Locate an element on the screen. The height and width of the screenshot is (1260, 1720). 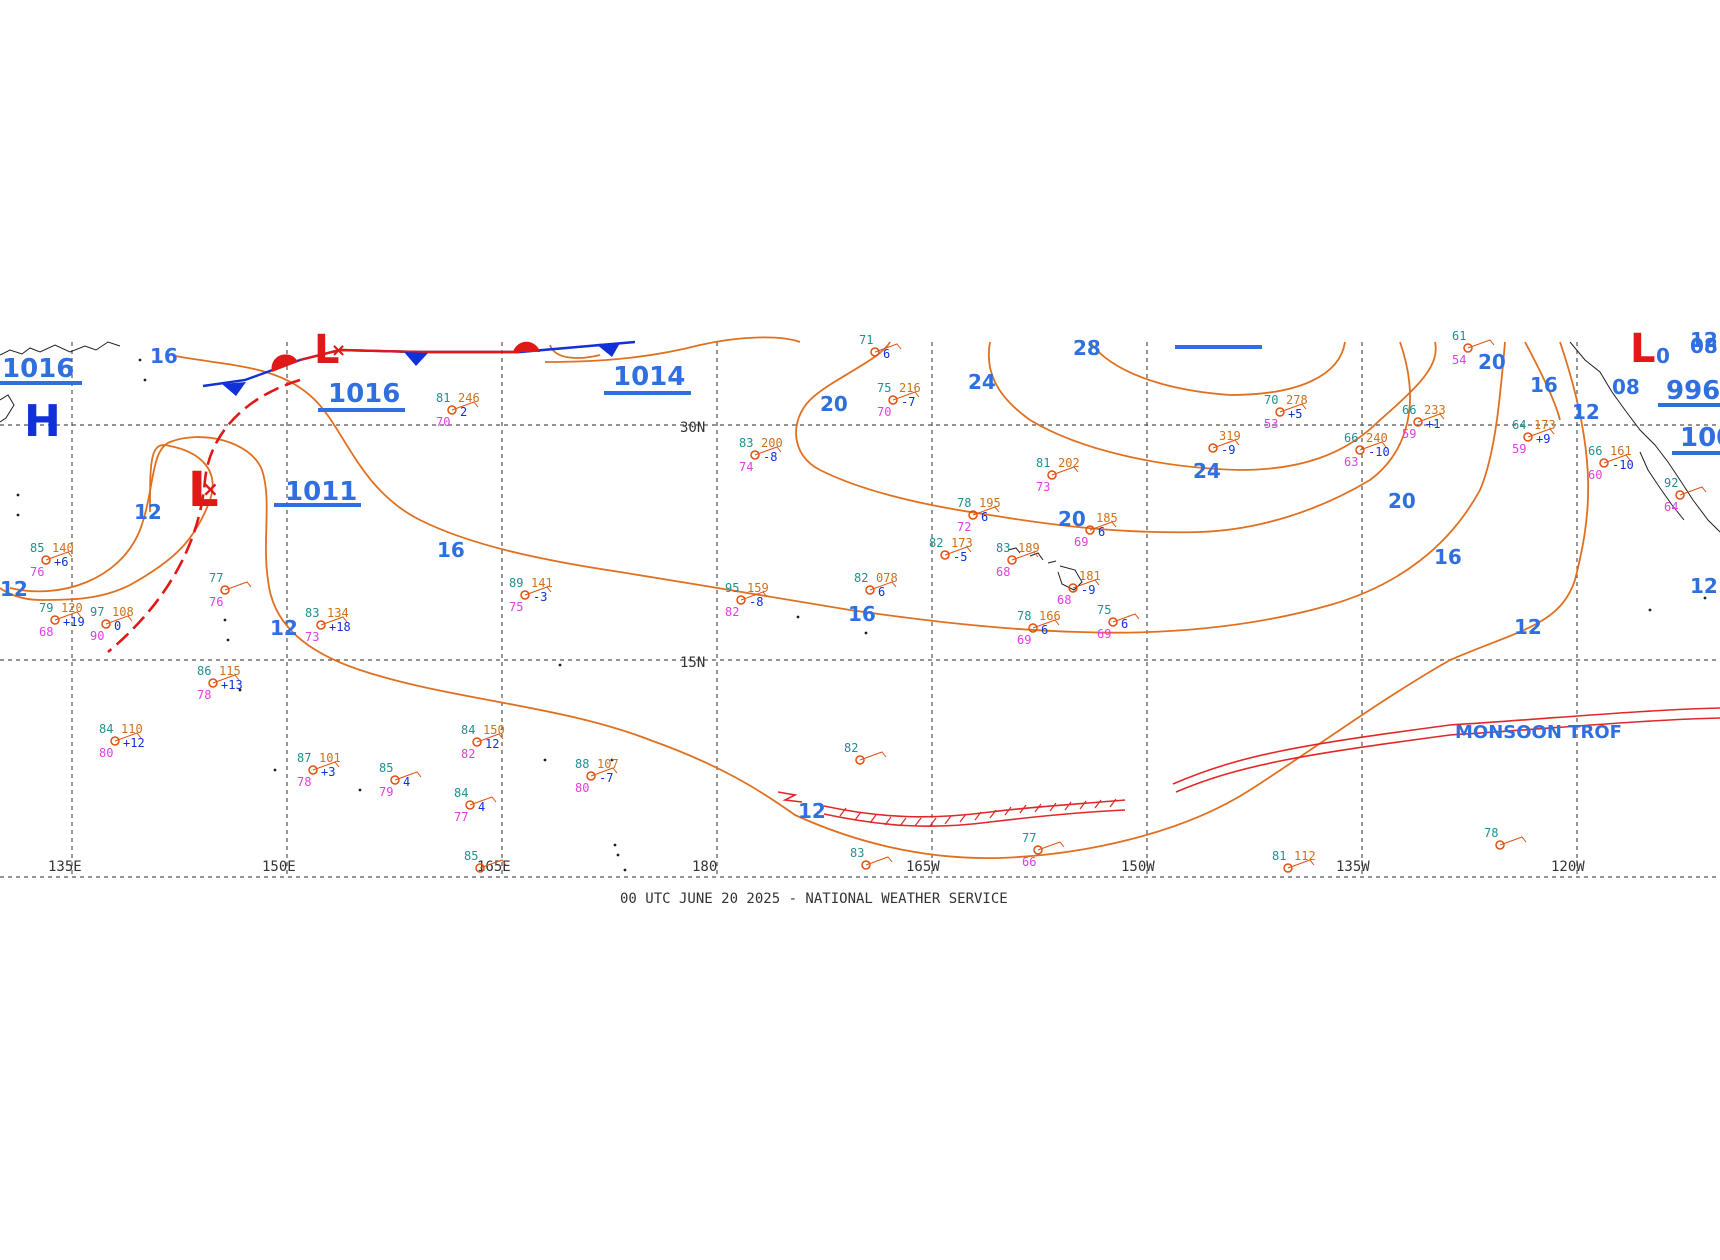
low-center-x-marker: × is located at coordinates (210, 489).